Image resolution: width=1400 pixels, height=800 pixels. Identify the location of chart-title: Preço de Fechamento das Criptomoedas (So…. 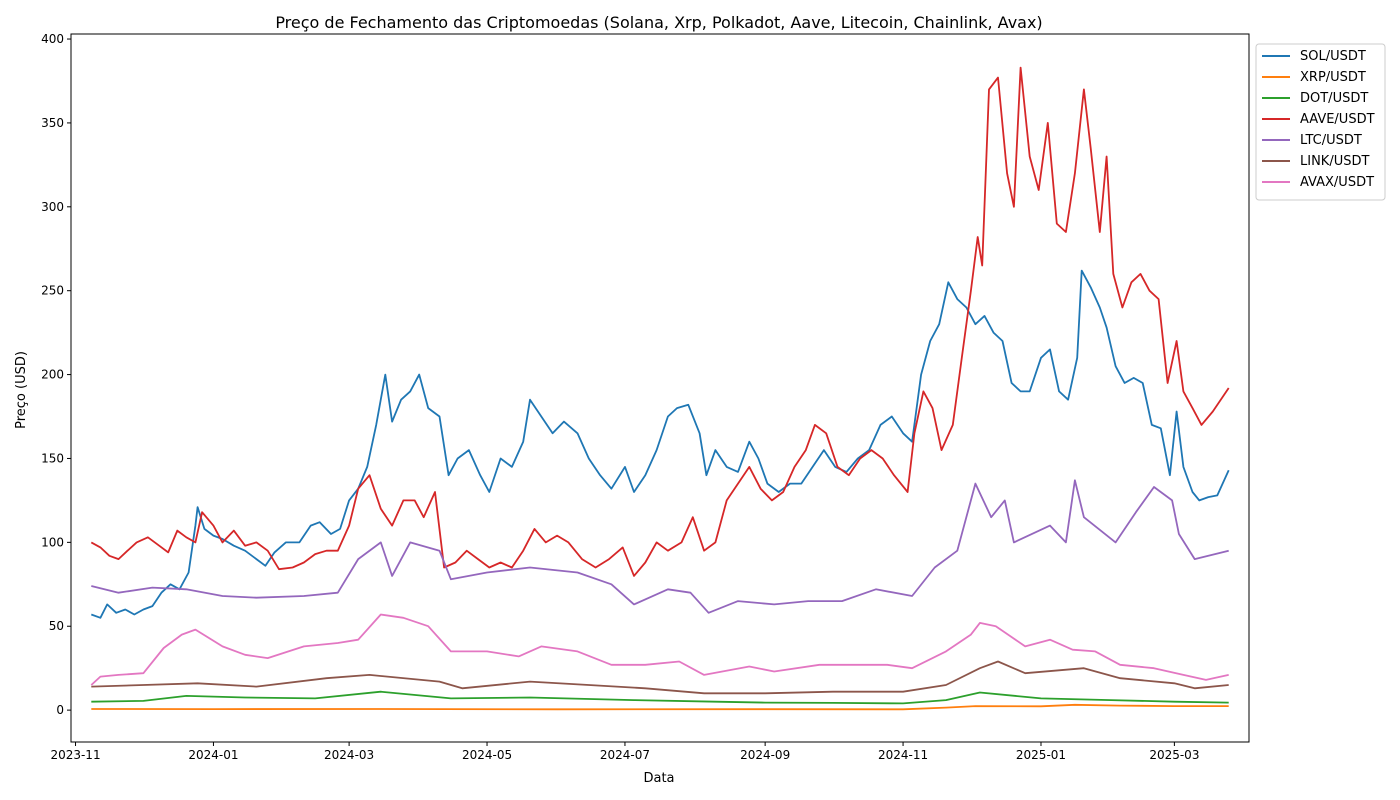
(658, 22).